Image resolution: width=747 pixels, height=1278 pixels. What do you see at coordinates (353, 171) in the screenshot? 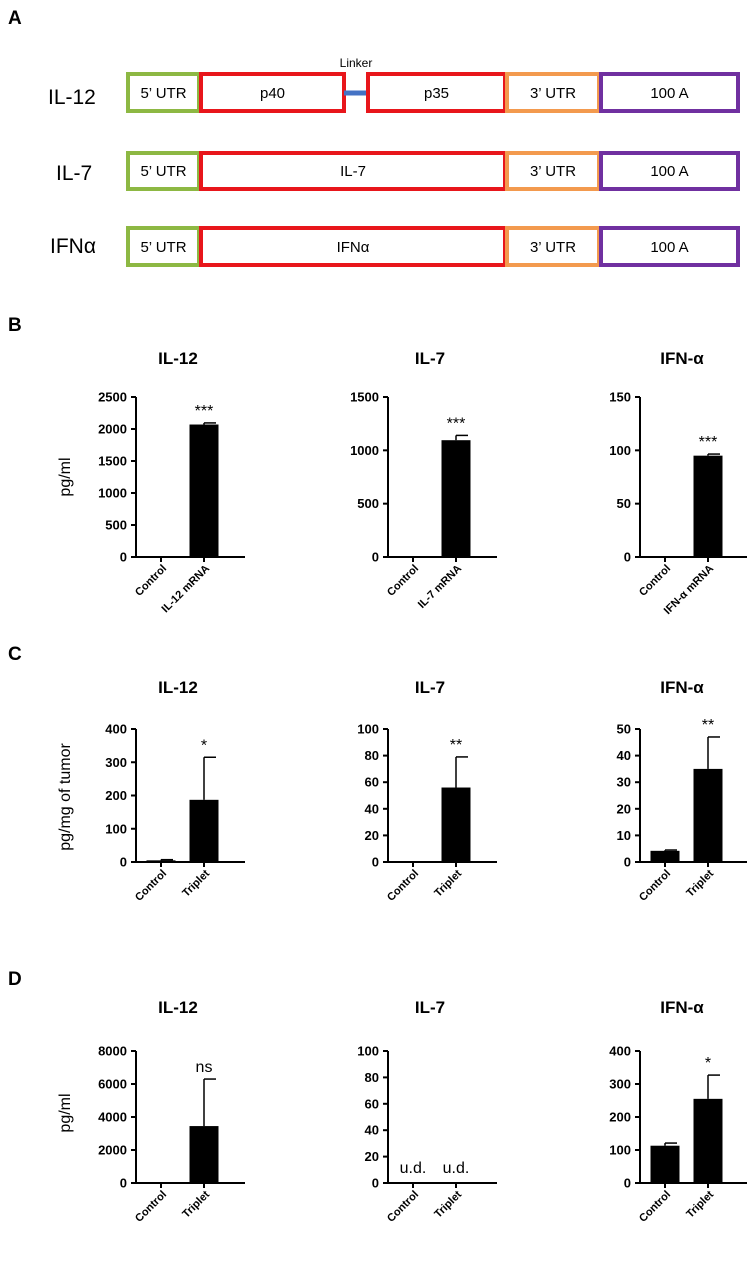
I see `cds-label: IL-7` at bounding box center [353, 171].